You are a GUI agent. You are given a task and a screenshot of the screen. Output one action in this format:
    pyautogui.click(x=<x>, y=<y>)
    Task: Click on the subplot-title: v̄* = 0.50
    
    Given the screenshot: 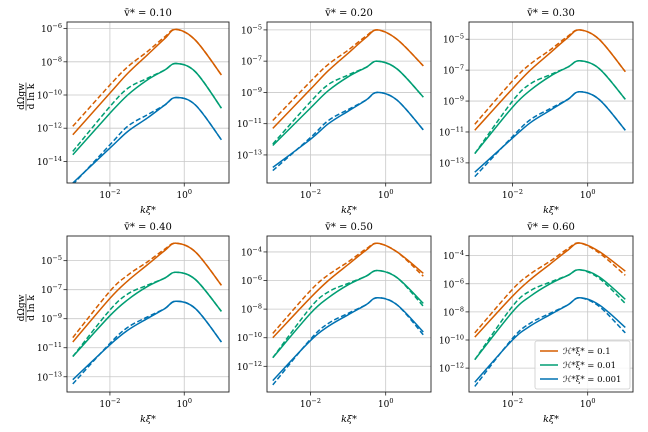 What is the action you would take?
    pyautogui.click(x=348, y=227)
    